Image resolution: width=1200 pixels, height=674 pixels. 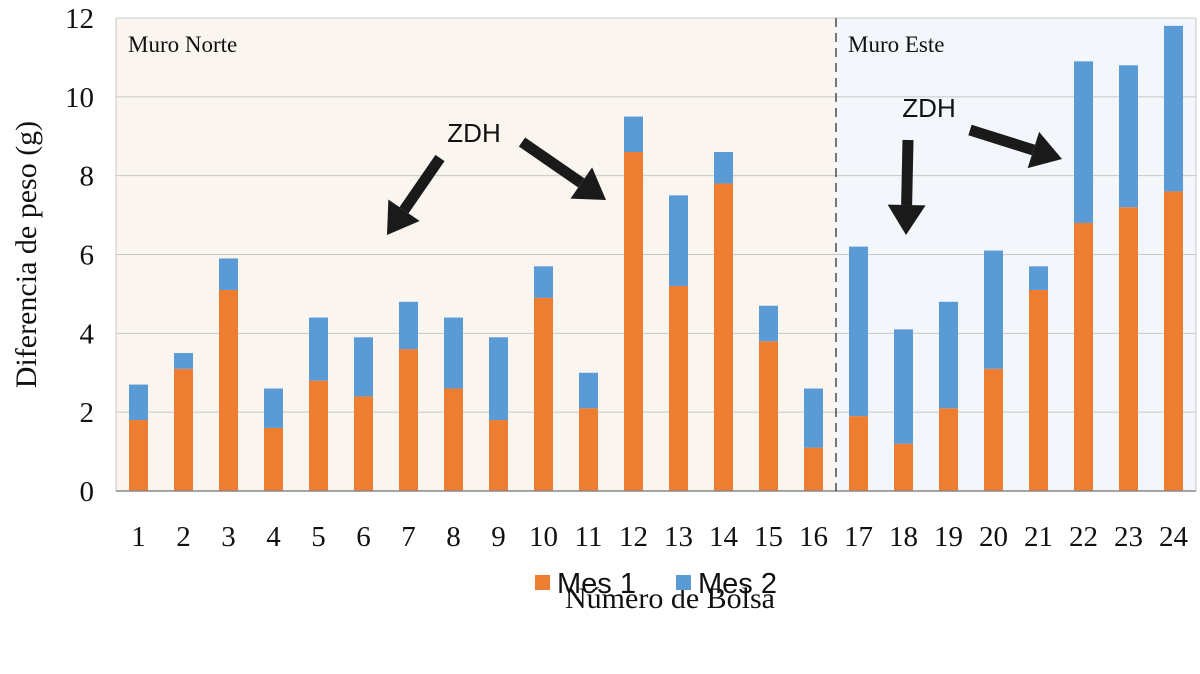 I want to click on x-tick-label-18: 18, so click(x=903, y=537).